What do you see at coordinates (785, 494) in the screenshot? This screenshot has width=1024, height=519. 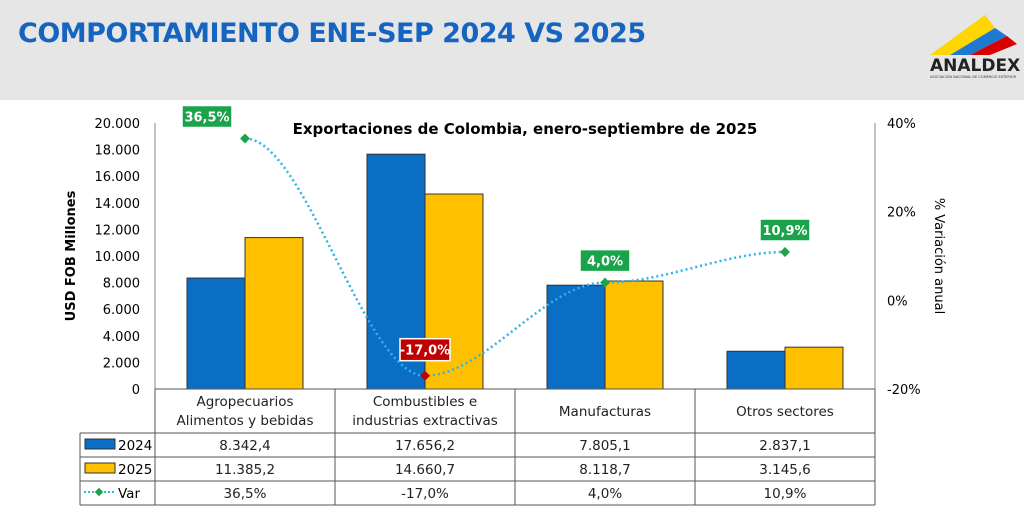 I see `table-cell: 10,9%` at bounding box center [785, 494].